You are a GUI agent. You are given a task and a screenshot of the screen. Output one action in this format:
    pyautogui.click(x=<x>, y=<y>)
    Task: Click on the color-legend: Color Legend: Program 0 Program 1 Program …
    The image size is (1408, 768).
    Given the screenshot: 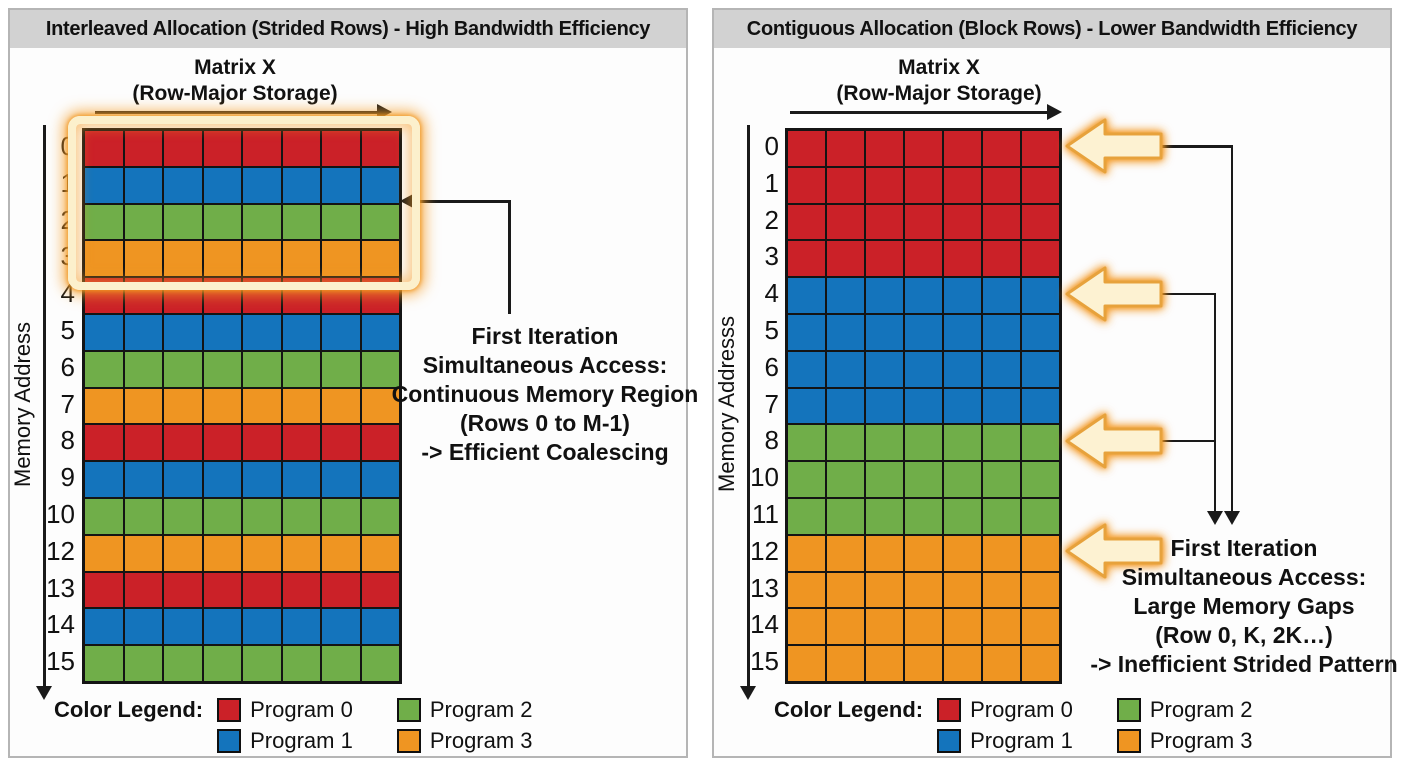 What is the action you would take?
    pyautogui.click(x=293, y=725)
    